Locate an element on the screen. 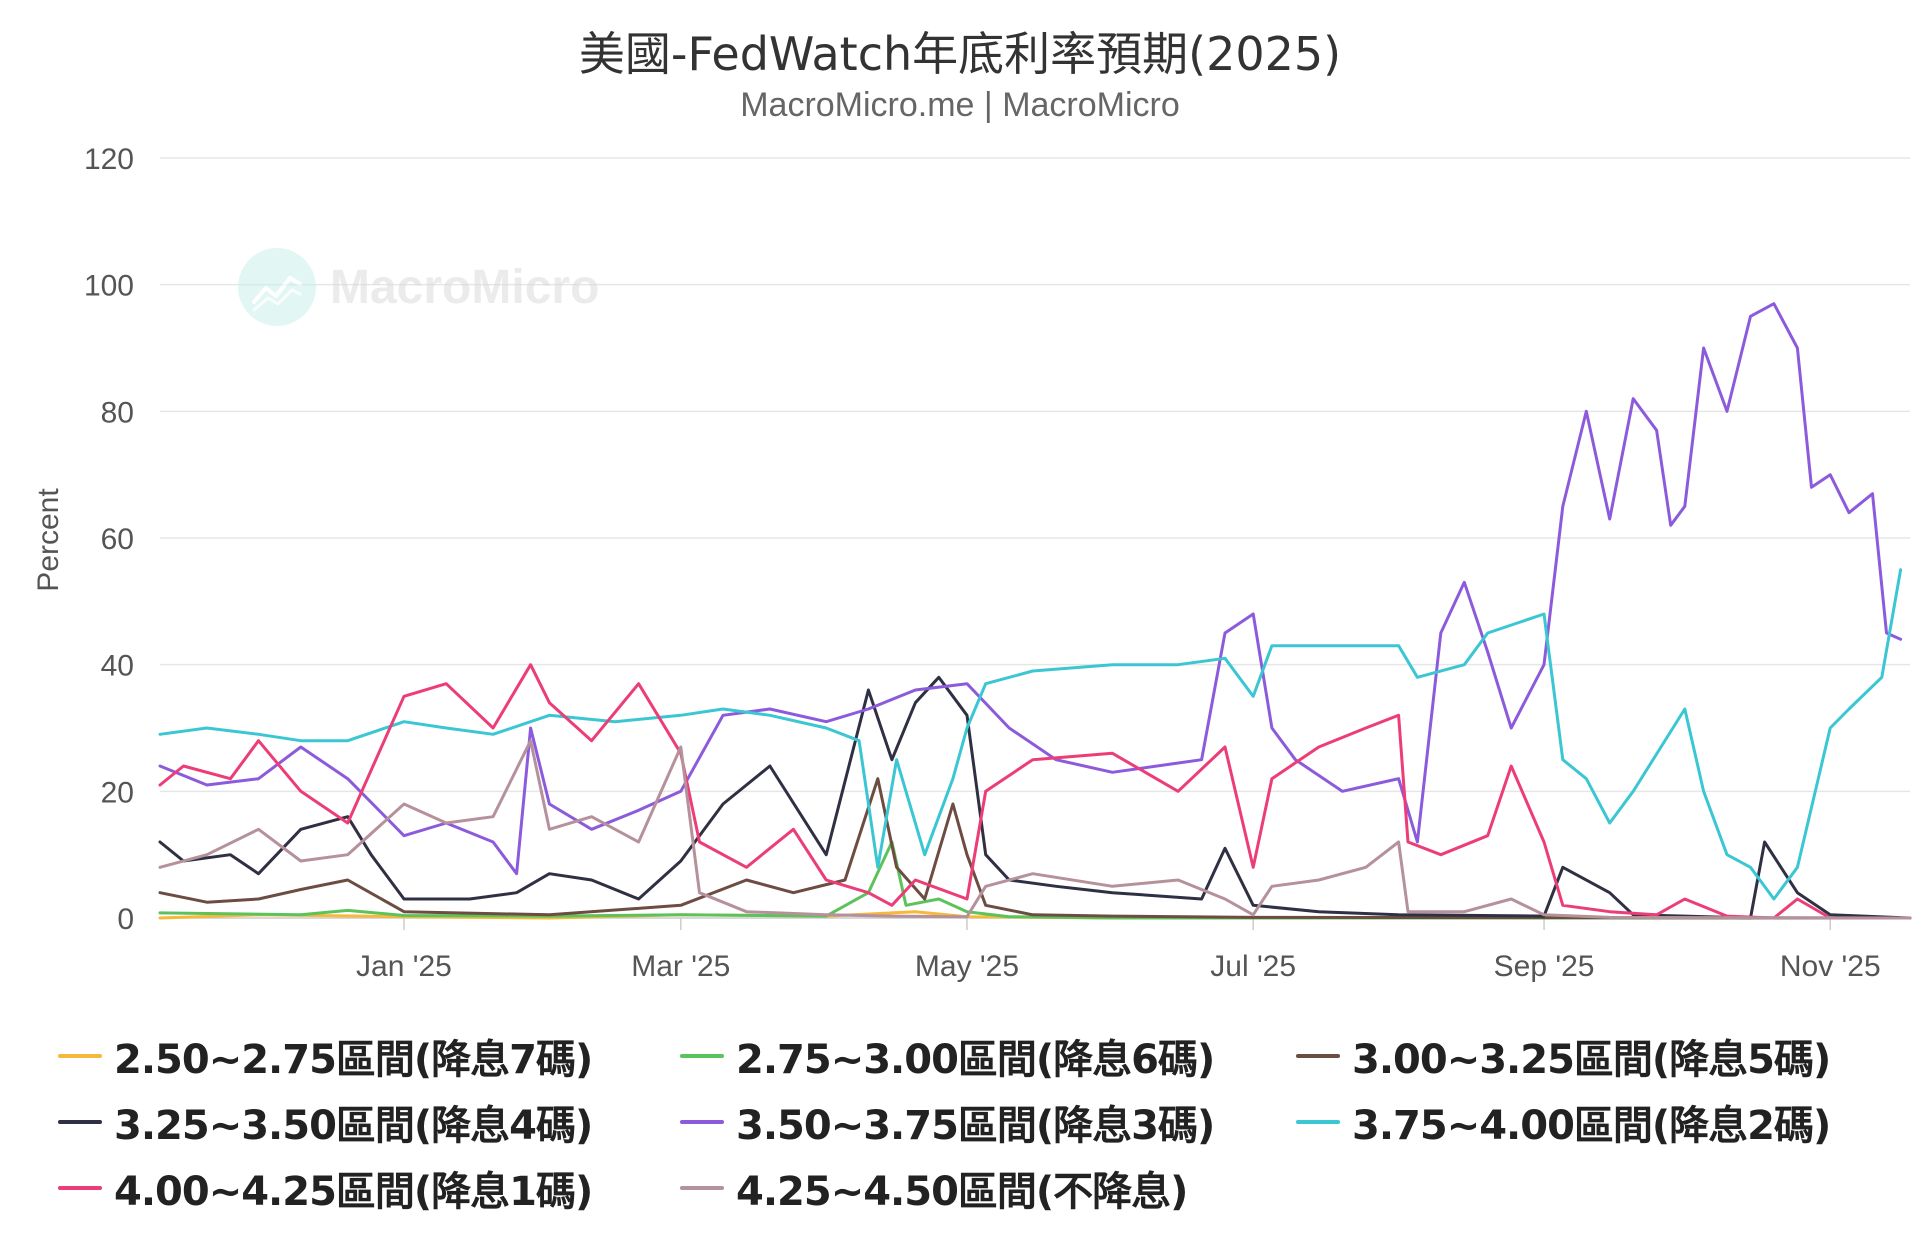 The image size is (1920, 1250). legend-item-7: 4.00~4.25區間(降息1碼) is located at coordinates (325, 1188).